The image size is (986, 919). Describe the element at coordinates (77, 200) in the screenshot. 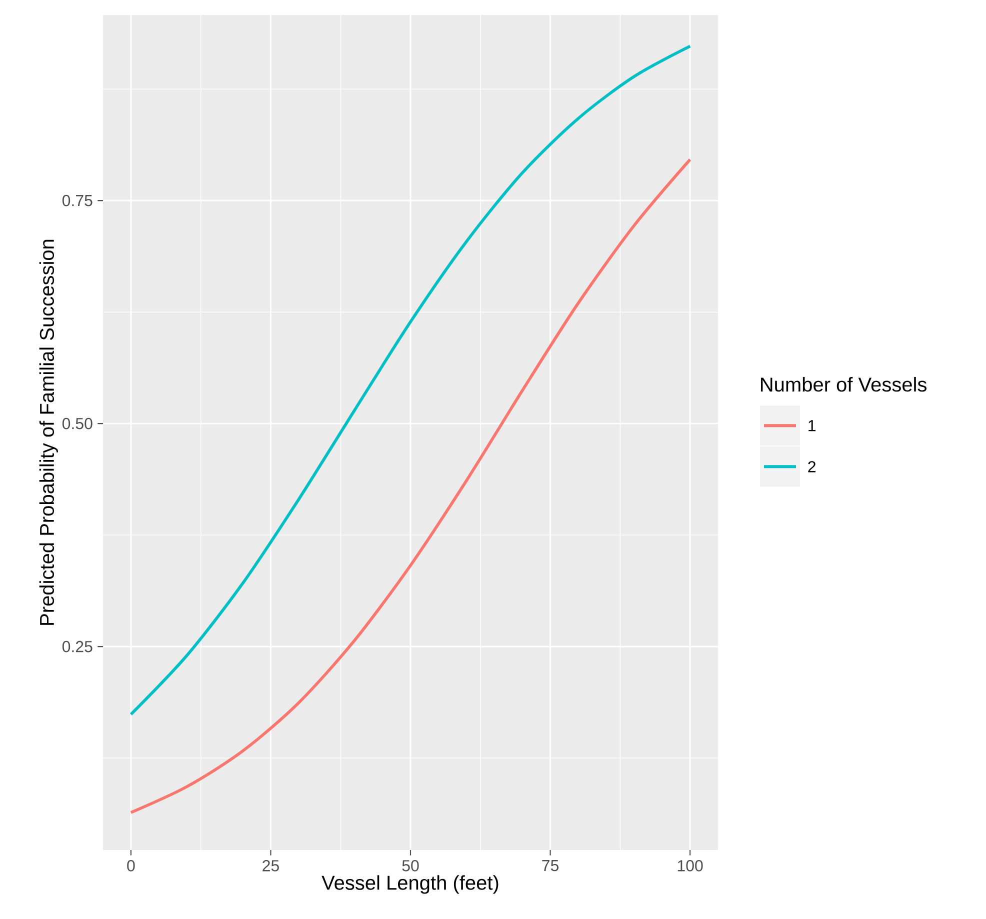

I see `y-tick-label: 0.75` at that location.